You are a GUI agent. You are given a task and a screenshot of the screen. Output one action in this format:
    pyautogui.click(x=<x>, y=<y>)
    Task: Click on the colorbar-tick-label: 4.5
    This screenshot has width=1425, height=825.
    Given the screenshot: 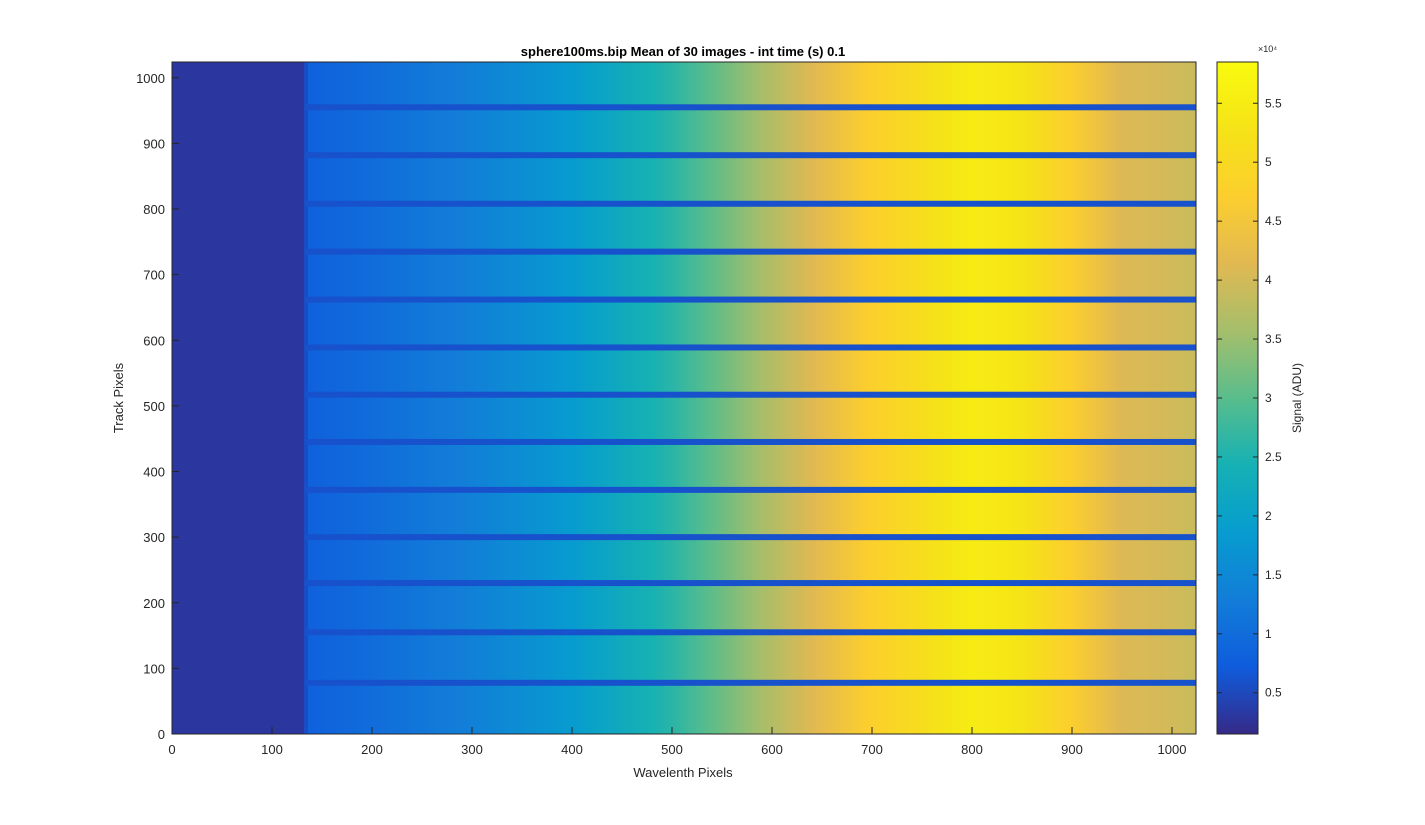 What is the action you would take?
    pyautogui.click(x=1273, y=221)
    